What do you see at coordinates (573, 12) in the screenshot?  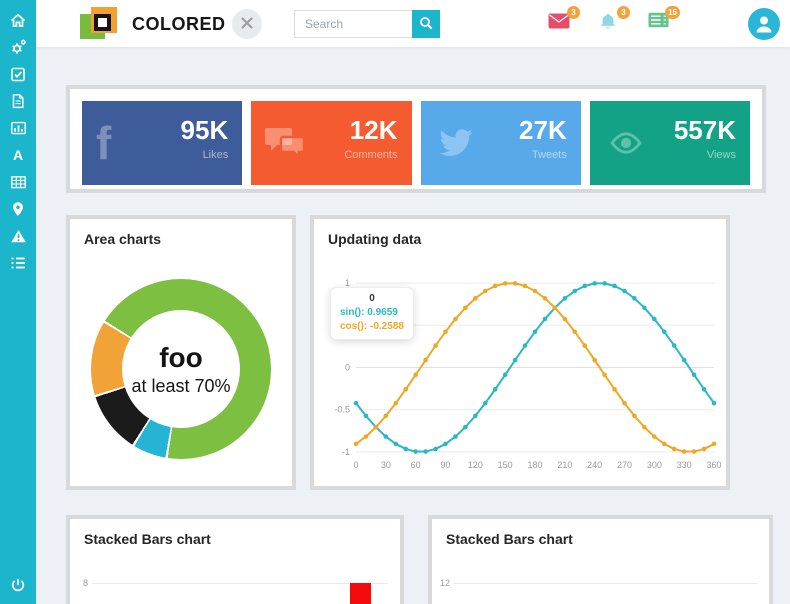 I see `messages-badge: 3` at bounding box center [573, 12].